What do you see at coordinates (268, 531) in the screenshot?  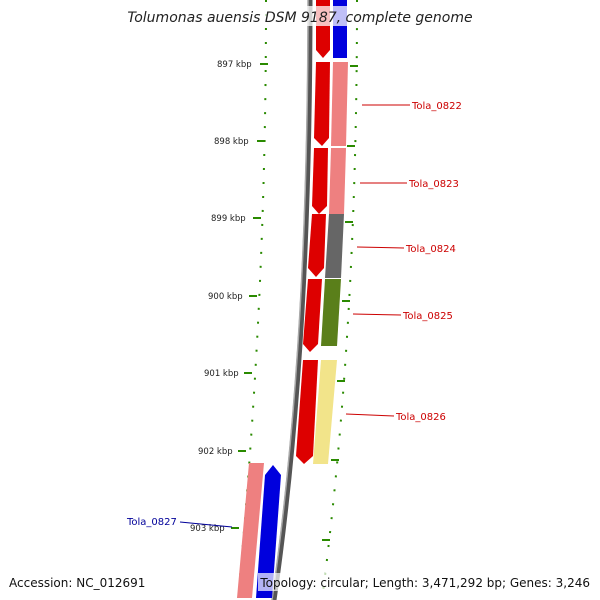 I see `gene-arrow-tola0827-cds` at bounding box center [268, 531].